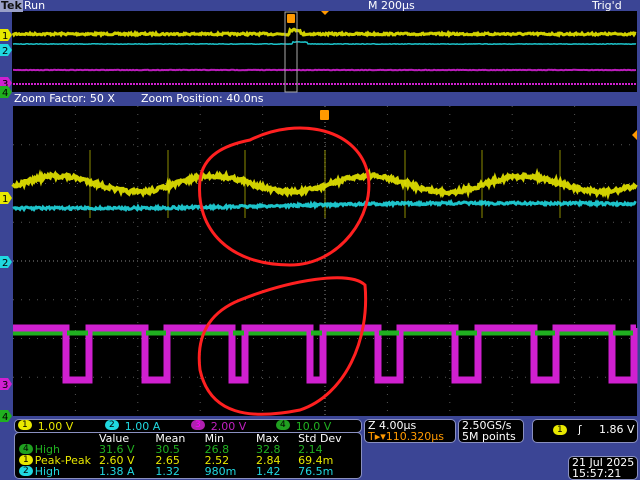 This screenshot has width=640, height=480. I want to click on date: 21 Jul 2025, so click(603, 462).